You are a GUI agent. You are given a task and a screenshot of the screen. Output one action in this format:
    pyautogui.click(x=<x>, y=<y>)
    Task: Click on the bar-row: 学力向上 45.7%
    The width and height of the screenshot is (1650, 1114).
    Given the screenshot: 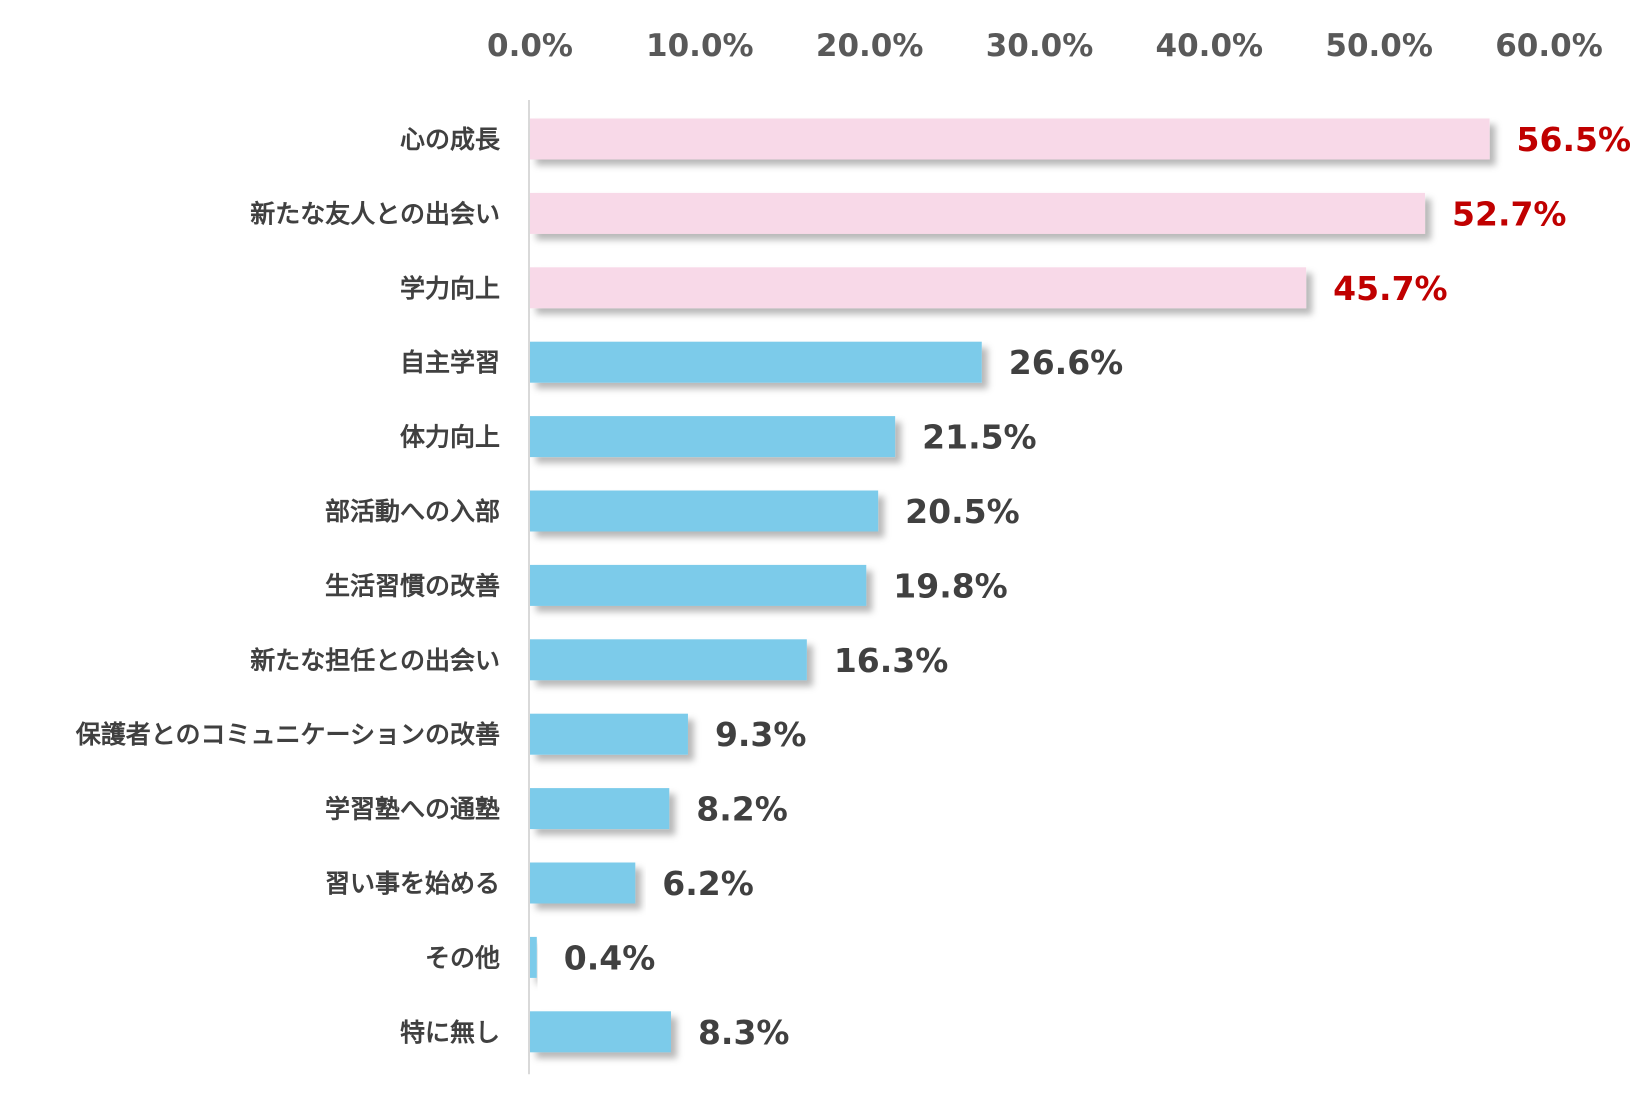 What is the action you would take?
    pyautogui.click(x=924, y=288)
    